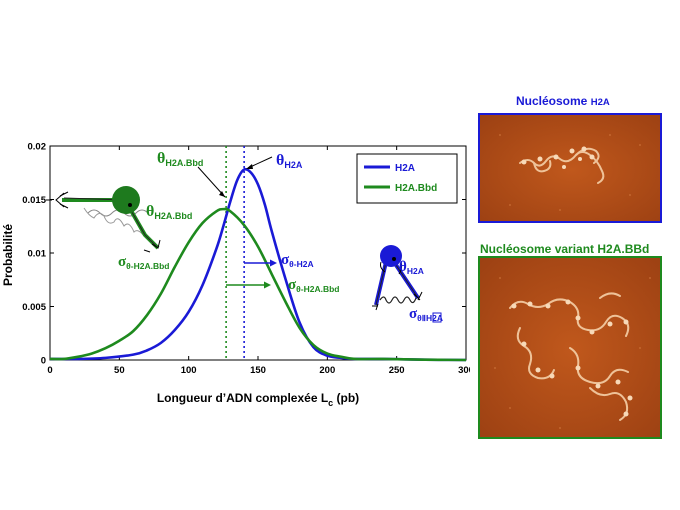 The image size is (680, 510). I want to click on svg-text: σθⅡH2A, so click(426, 314).